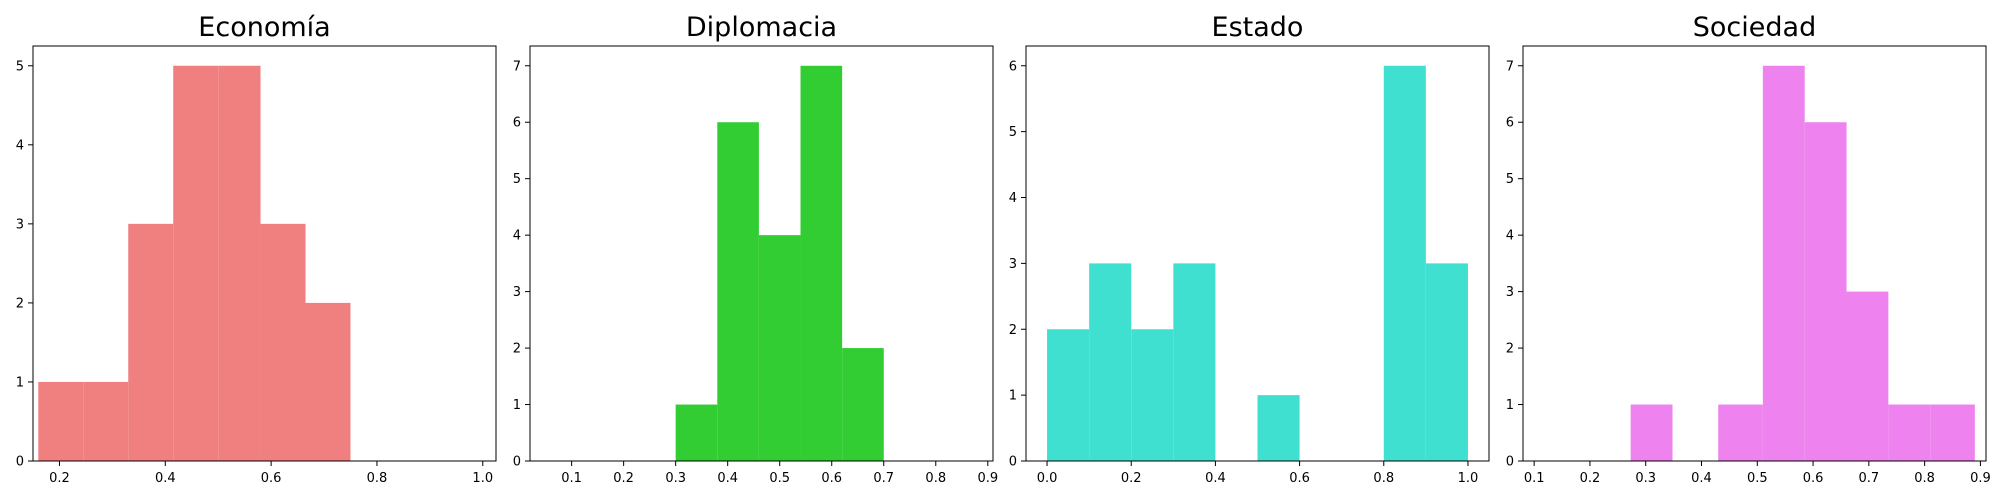 This screenshot has width=2000, height=500. Describe the element at coordinates (1258, 27) in the screenshot. I see `chart-title: Estado` at that location.